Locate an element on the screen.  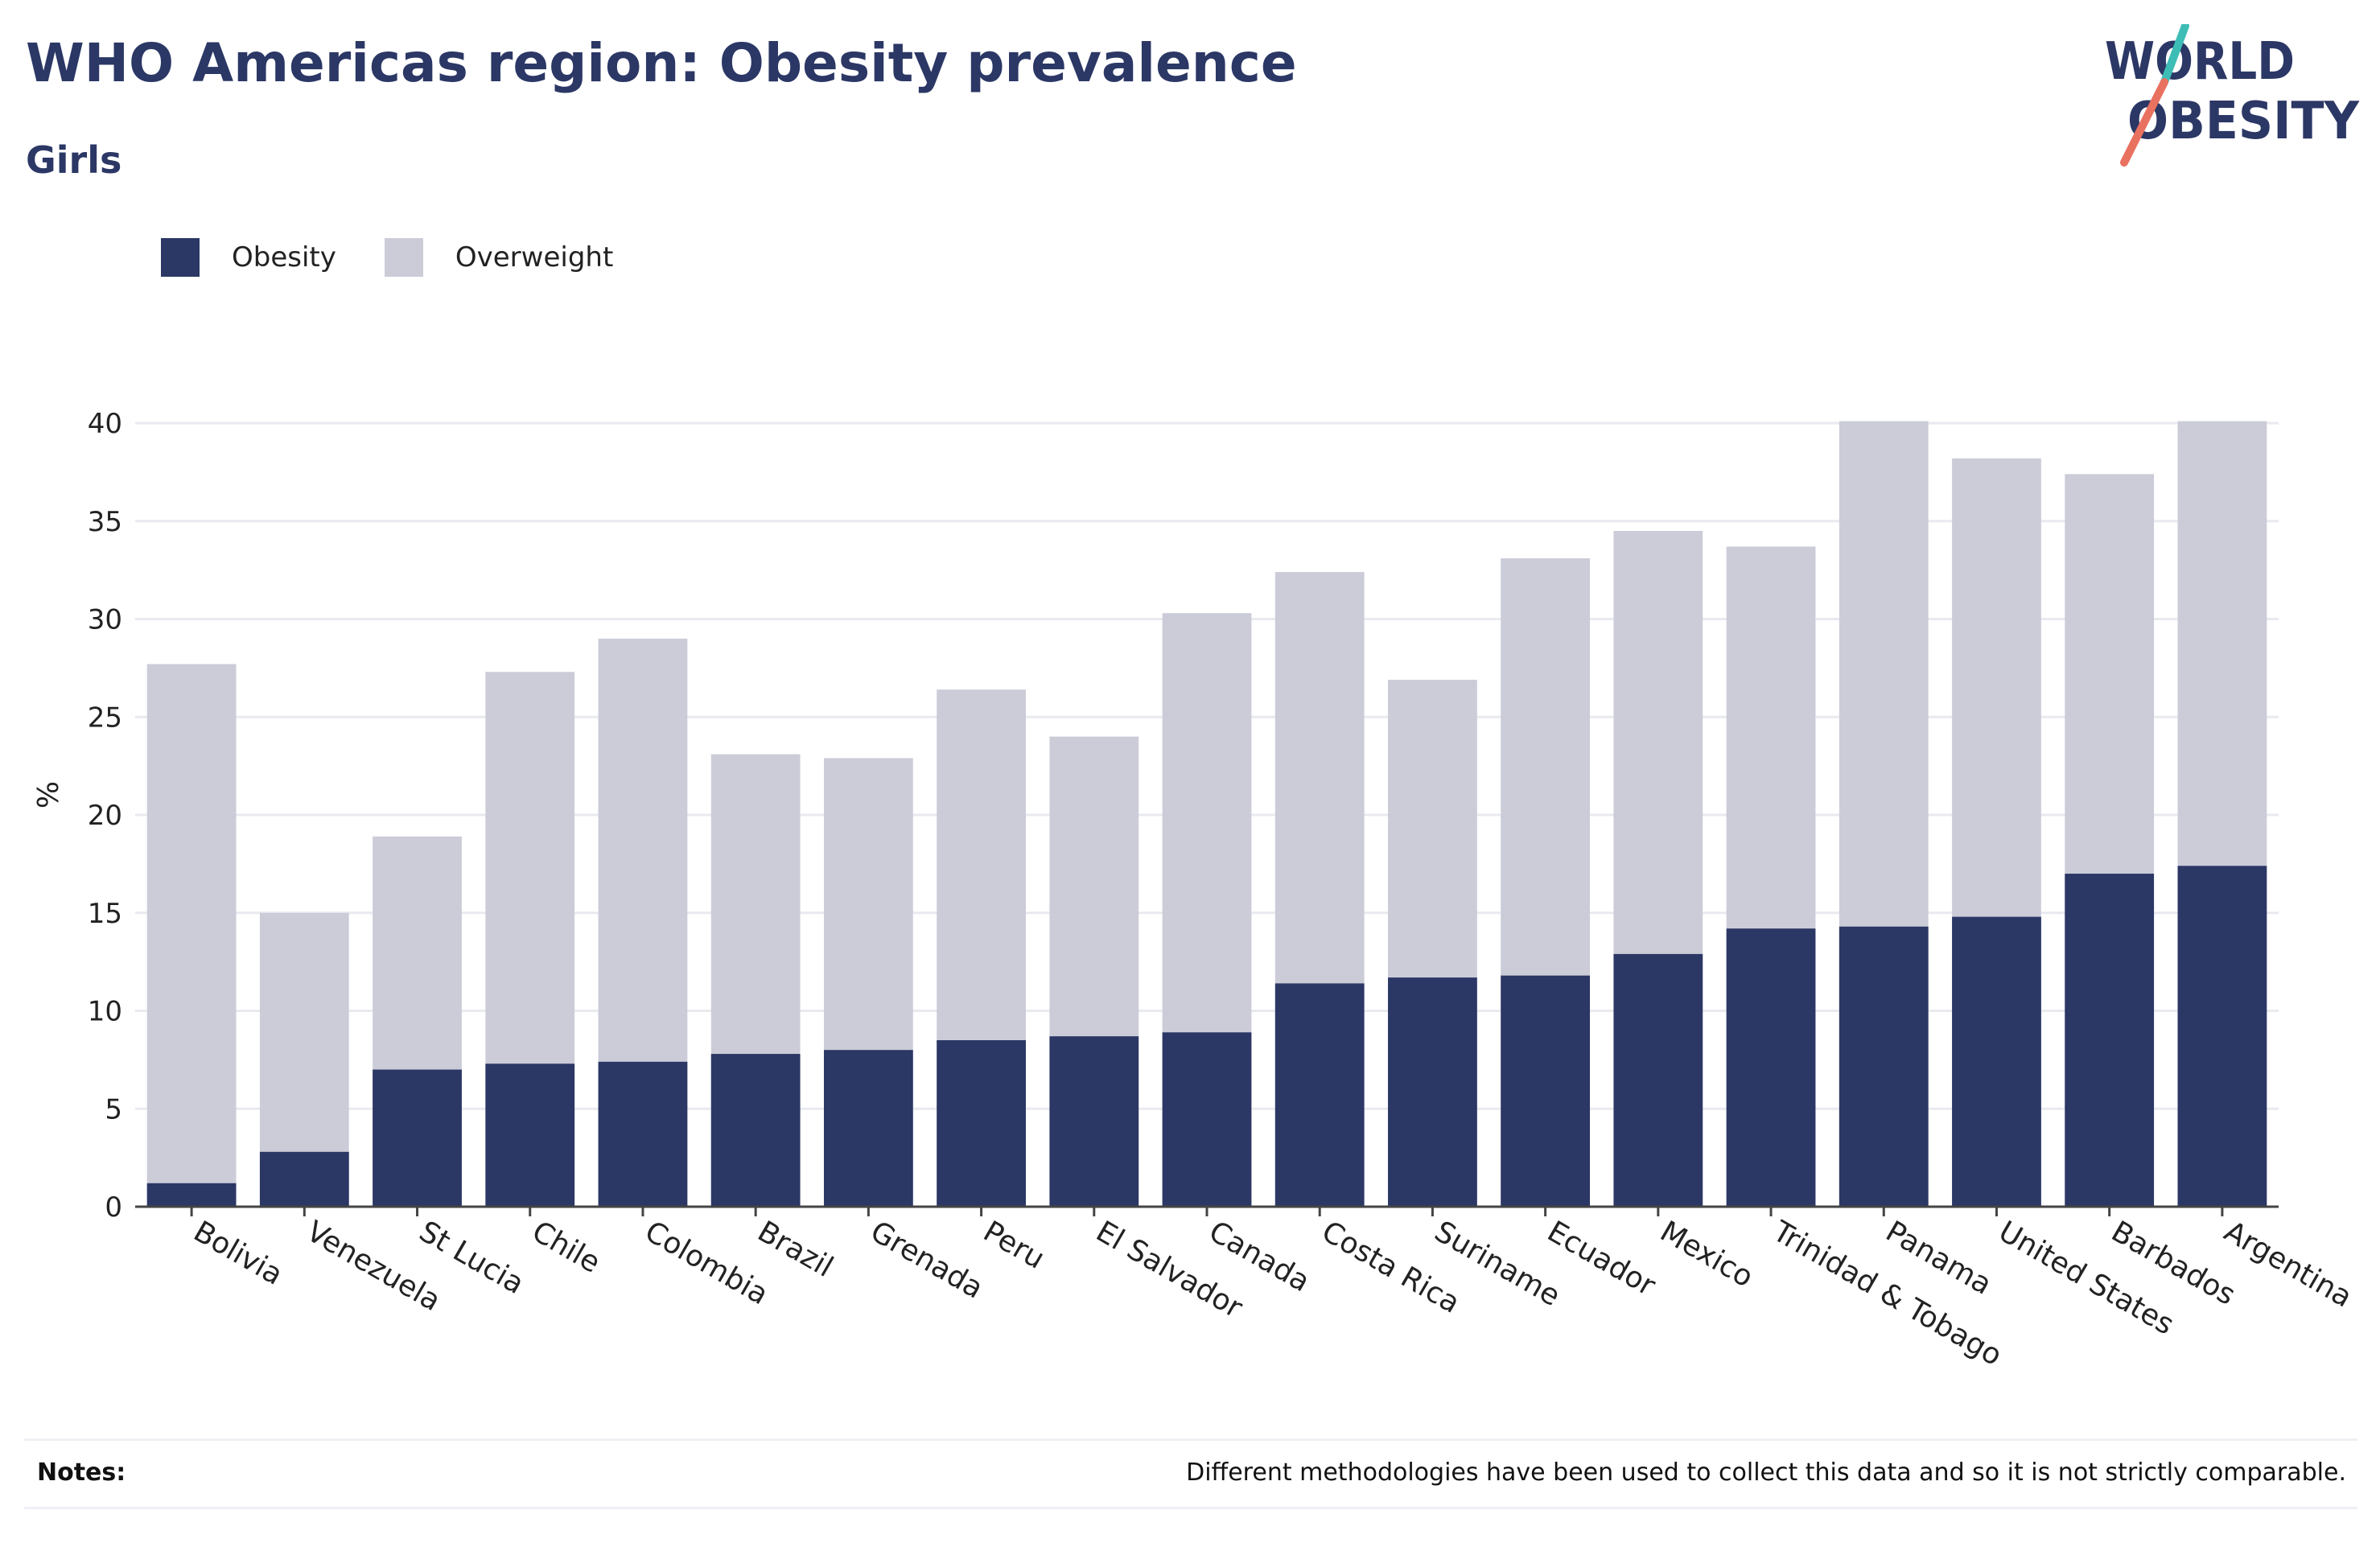
y-tick-label: 25 is located at coordinates (105, 717).